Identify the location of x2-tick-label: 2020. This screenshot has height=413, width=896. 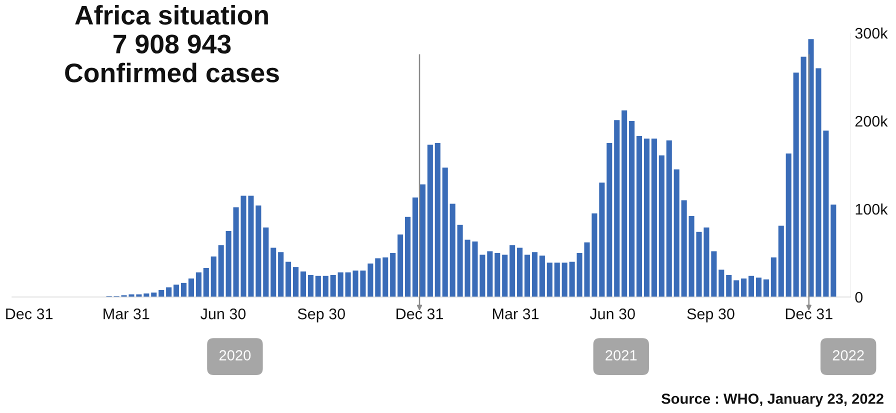
(235, 355).